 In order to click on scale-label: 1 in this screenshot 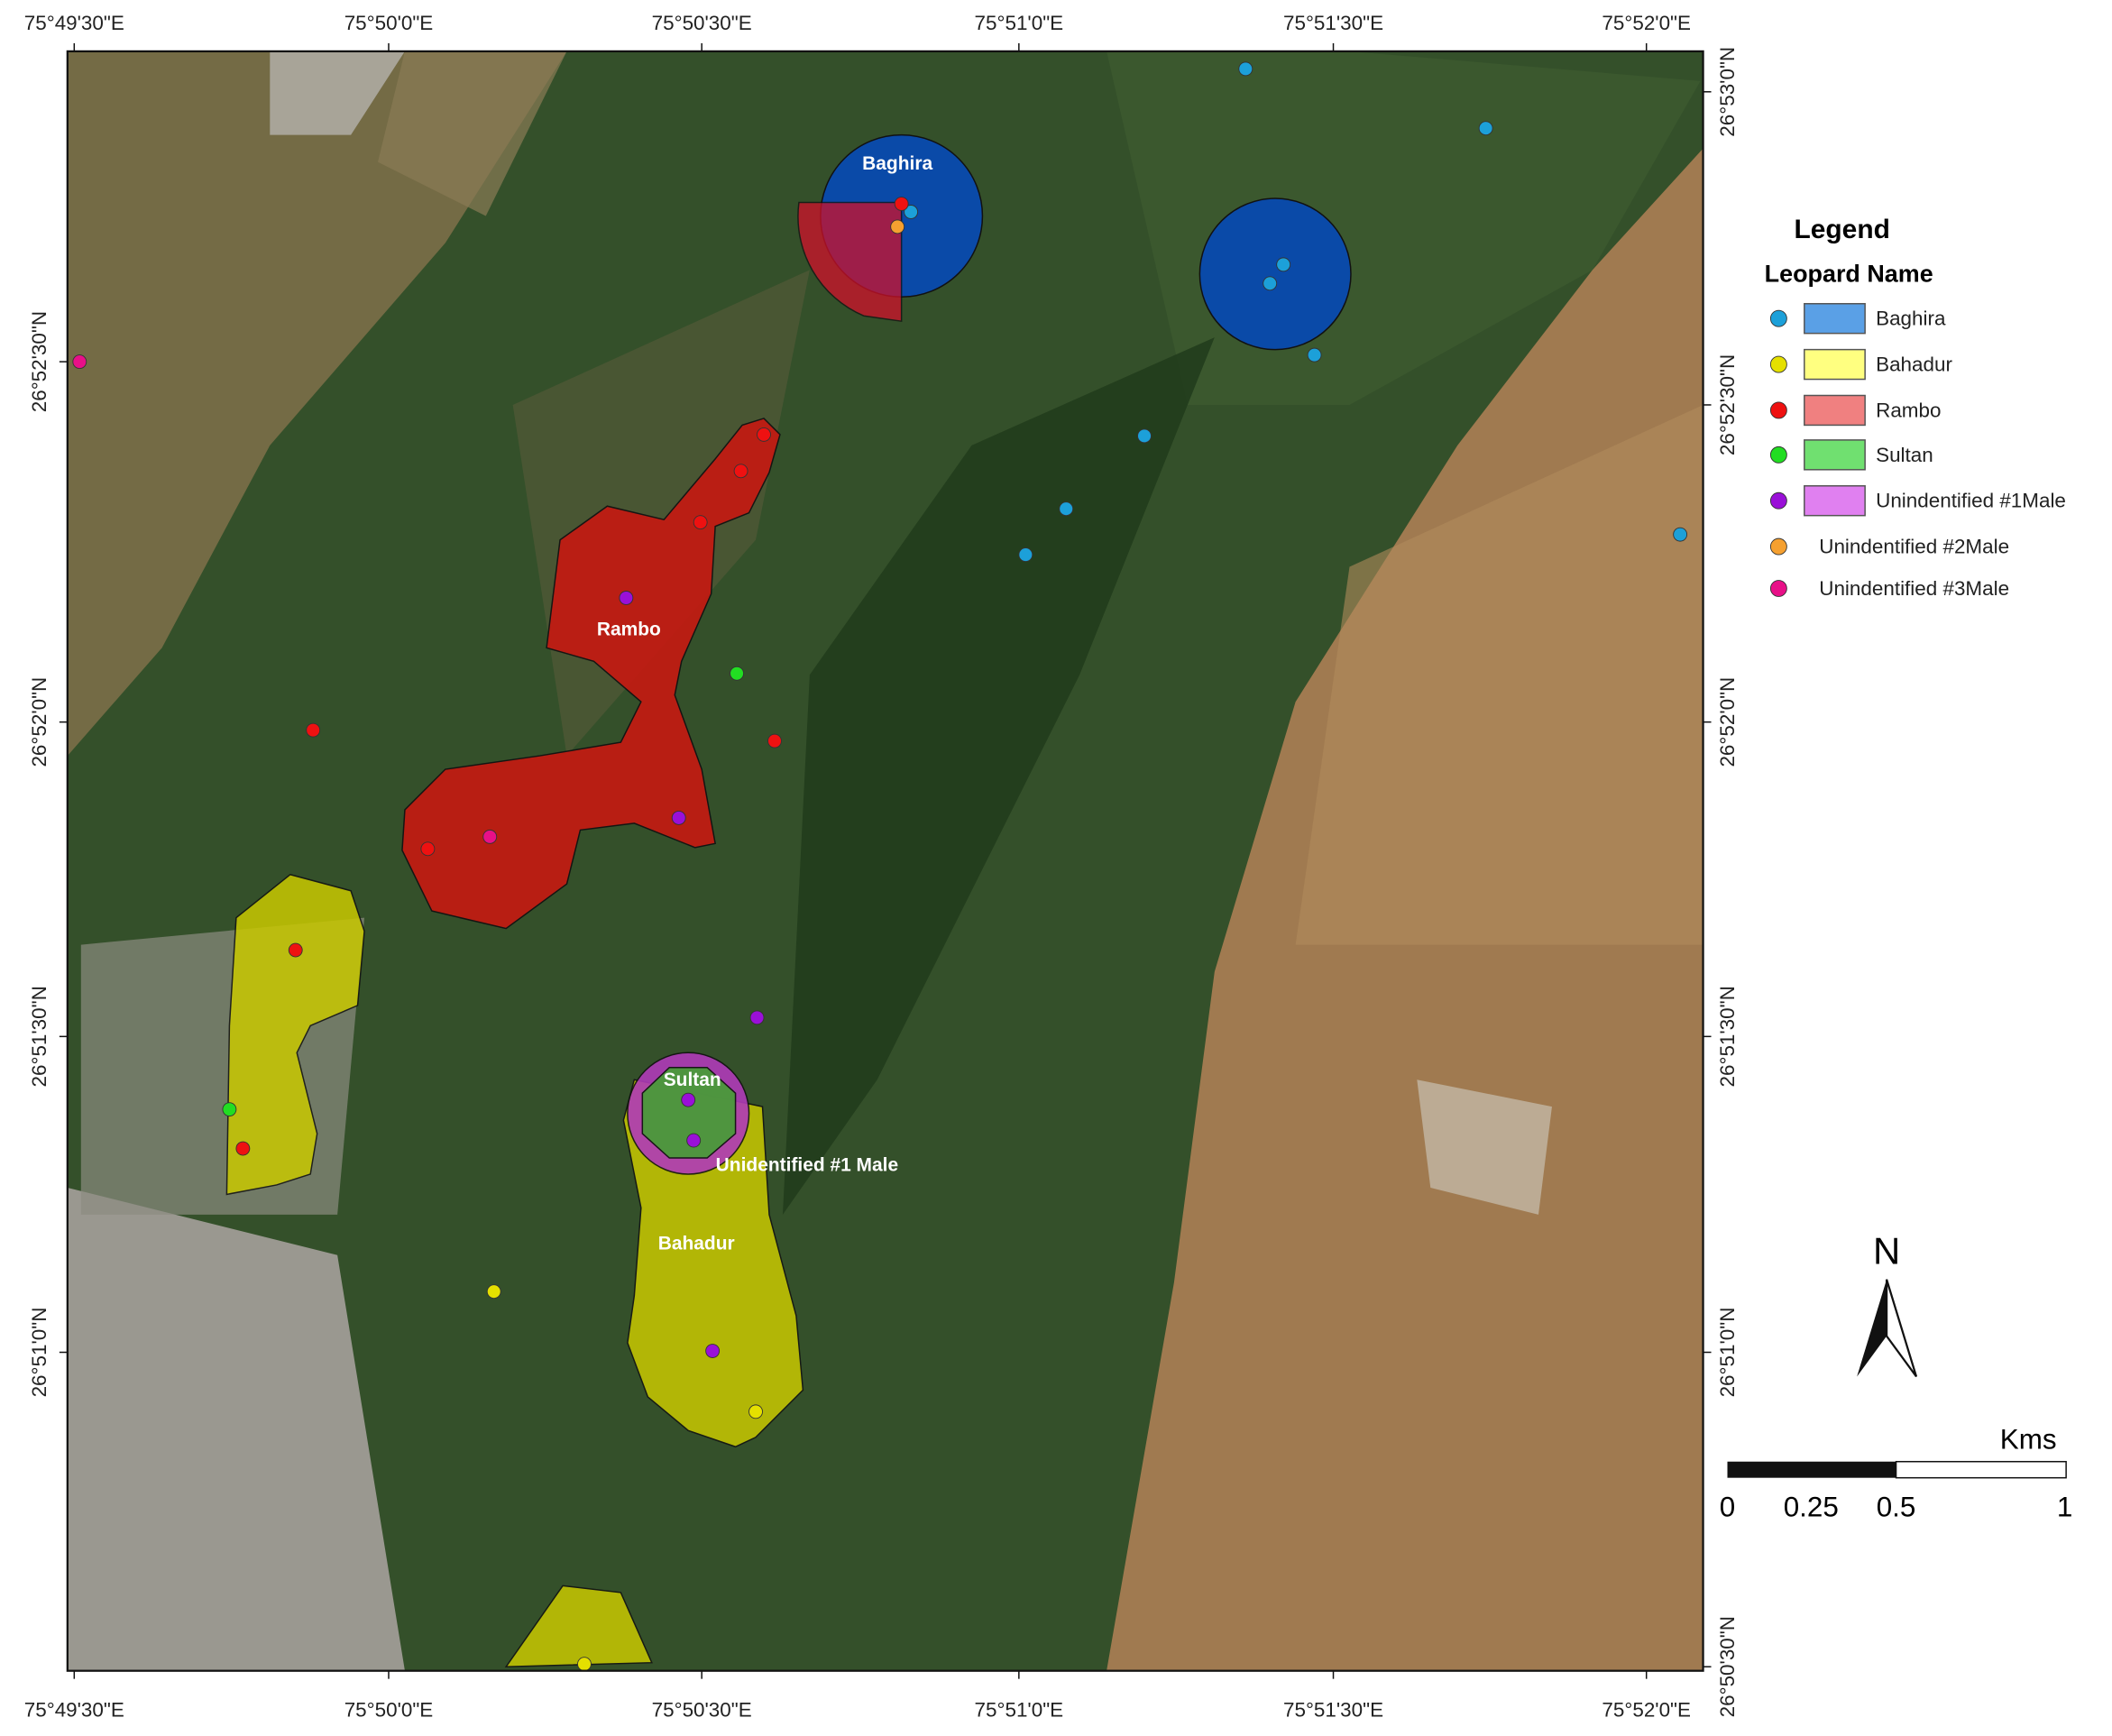, I will do `click(2064, 1506)`.